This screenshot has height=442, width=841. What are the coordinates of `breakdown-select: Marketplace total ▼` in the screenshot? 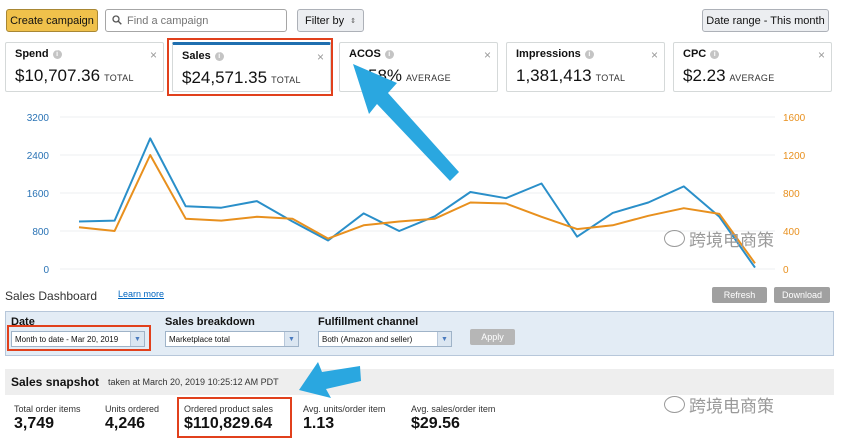 It's located at (232, 339).